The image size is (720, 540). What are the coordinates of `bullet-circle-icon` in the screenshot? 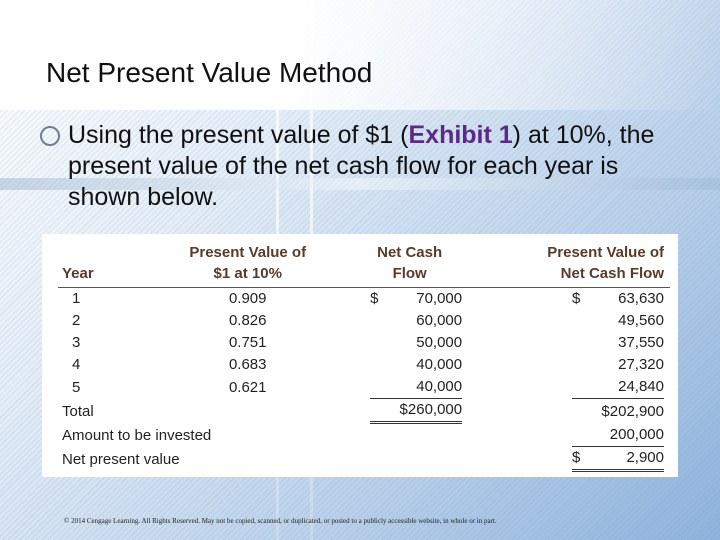 It's located at (50, 136).